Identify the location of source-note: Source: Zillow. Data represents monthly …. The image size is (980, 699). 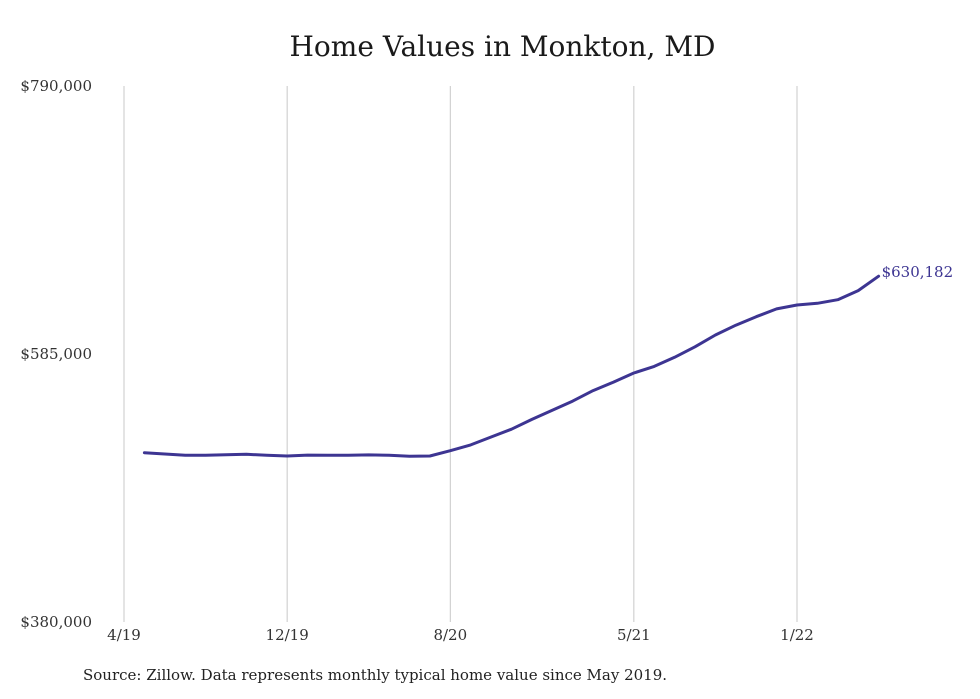
(375, 675).